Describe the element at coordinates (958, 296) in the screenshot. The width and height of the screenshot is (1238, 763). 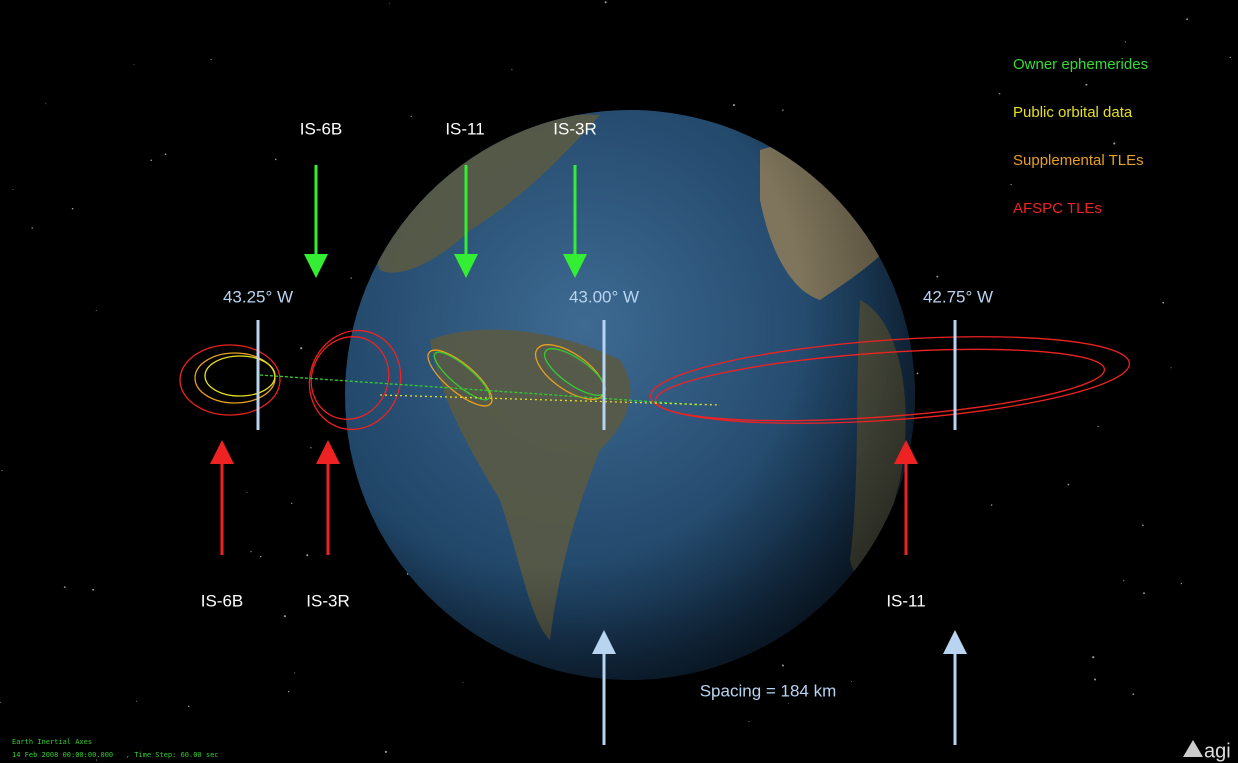
I see `longitude-label: 42.75° W` at that location.